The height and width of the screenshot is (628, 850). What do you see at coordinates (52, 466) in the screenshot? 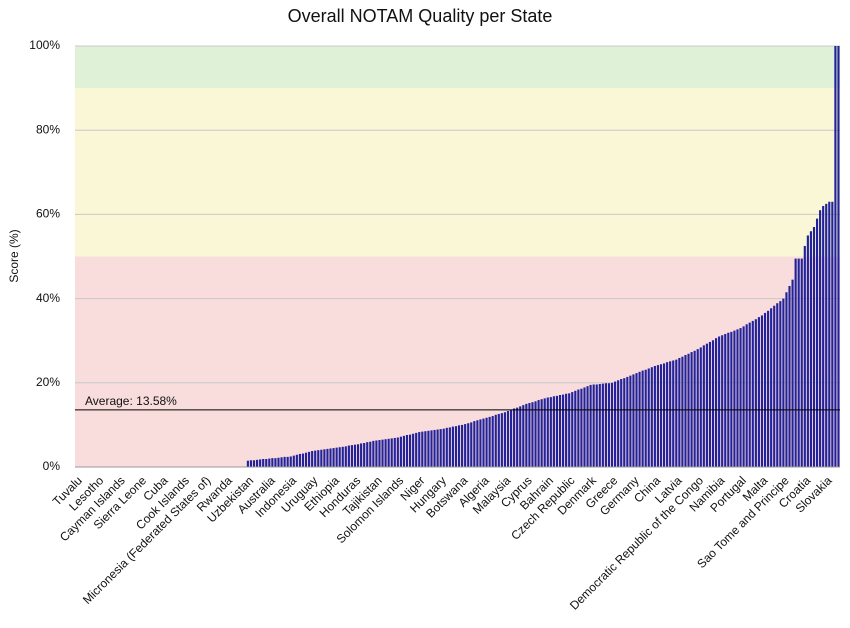
I see `y-tick-label: 0%` at bounding box center [52, 466].